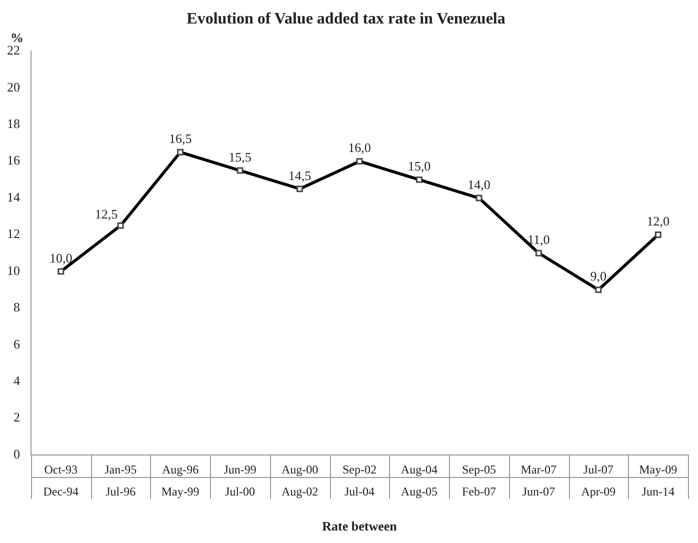 This screenshot has width=698, height=543. What do you see at coordinates (419, 480) in the screenshot?
I see `x-tick-label: Aug-04 Aug-05` at bounding box center [419, 480].